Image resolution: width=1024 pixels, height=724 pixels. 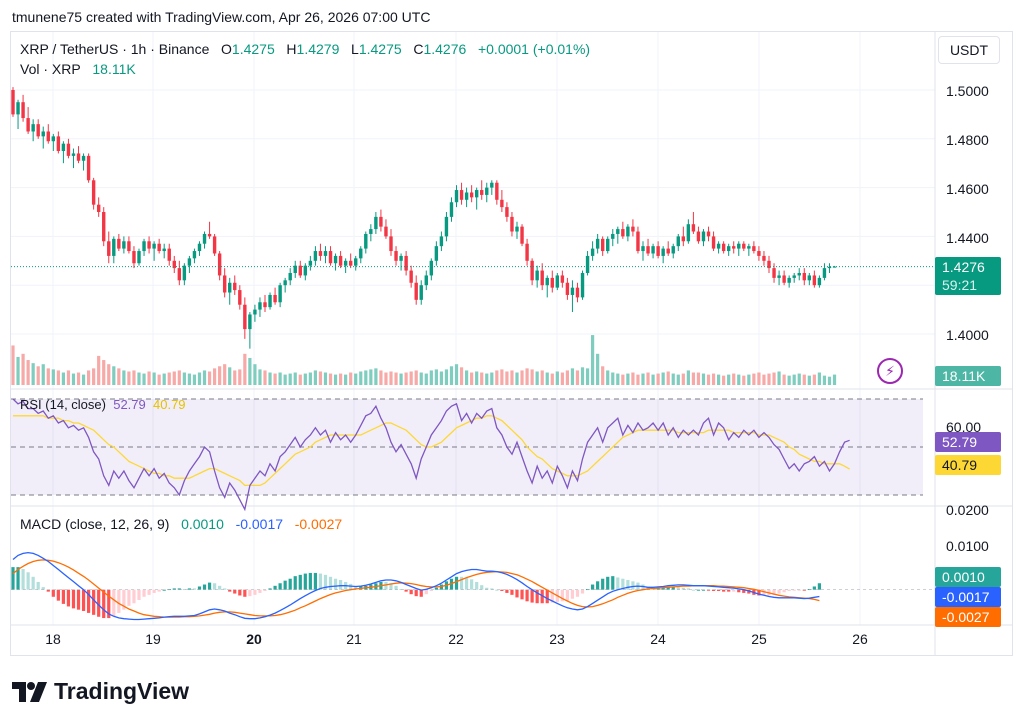 What do you see at coordinates (967, 238) in the screenshot?
I see `price-tick: 1.4400` at bounding box center [967, 238].